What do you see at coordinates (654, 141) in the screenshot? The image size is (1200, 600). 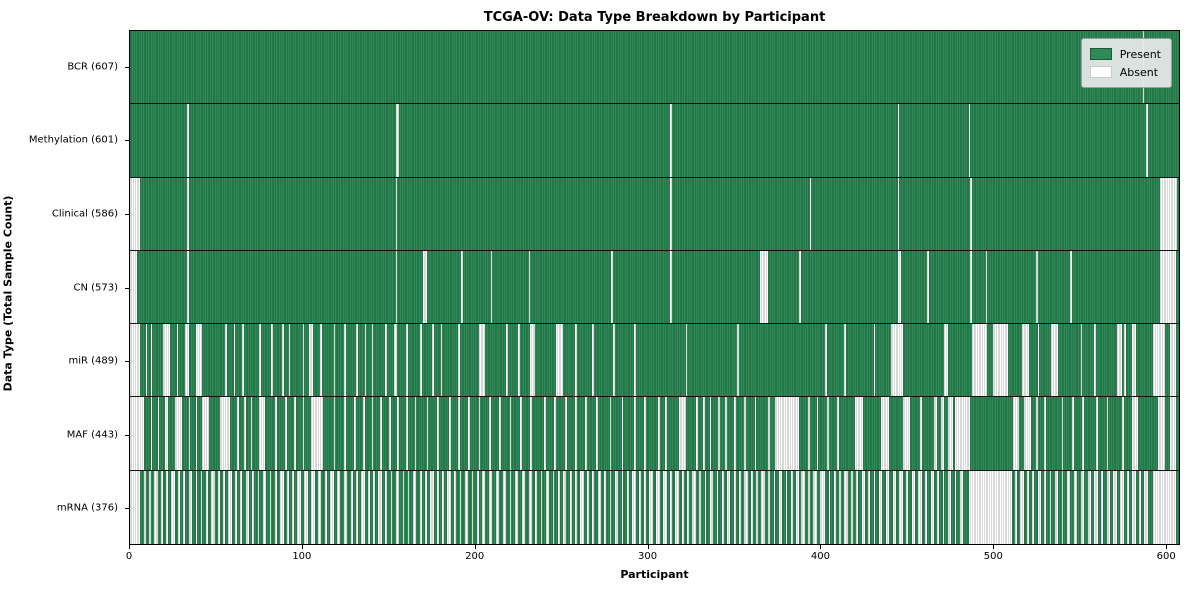 I see `heatmap-row-Methylation` at bounding box center [654, 141].